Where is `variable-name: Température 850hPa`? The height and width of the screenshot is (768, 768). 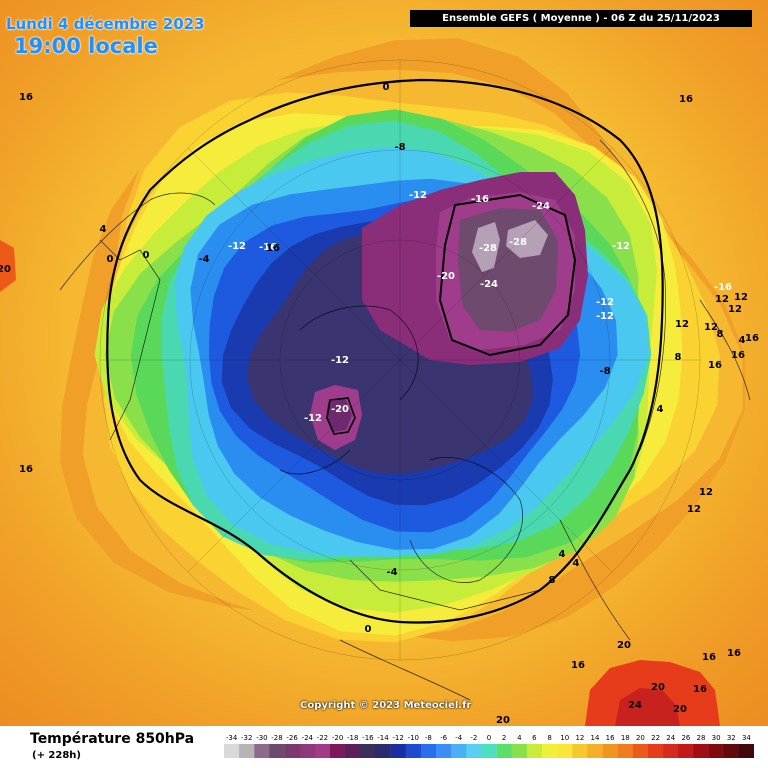 variable-name: Température 850hPa is located at coordinates (112, 739).